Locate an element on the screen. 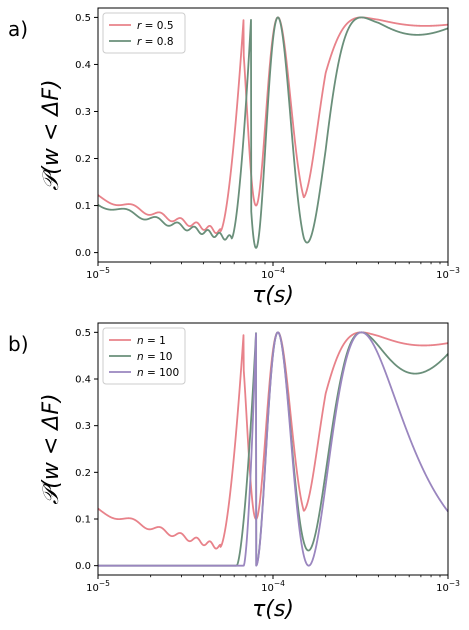 The height and width of the screenshot is (630, 469). legend: n = 1 n = 10 n = 100 is located at coordinates (144, 356).